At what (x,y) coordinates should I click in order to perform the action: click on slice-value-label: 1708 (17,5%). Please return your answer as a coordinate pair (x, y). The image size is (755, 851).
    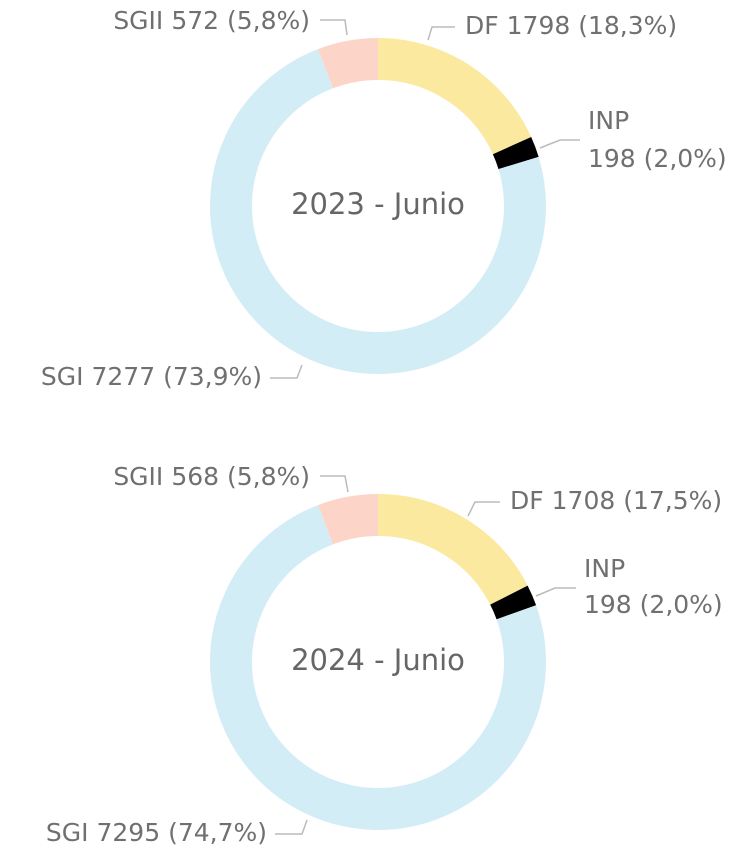
    Looking at the image, I should click on (637, 500).